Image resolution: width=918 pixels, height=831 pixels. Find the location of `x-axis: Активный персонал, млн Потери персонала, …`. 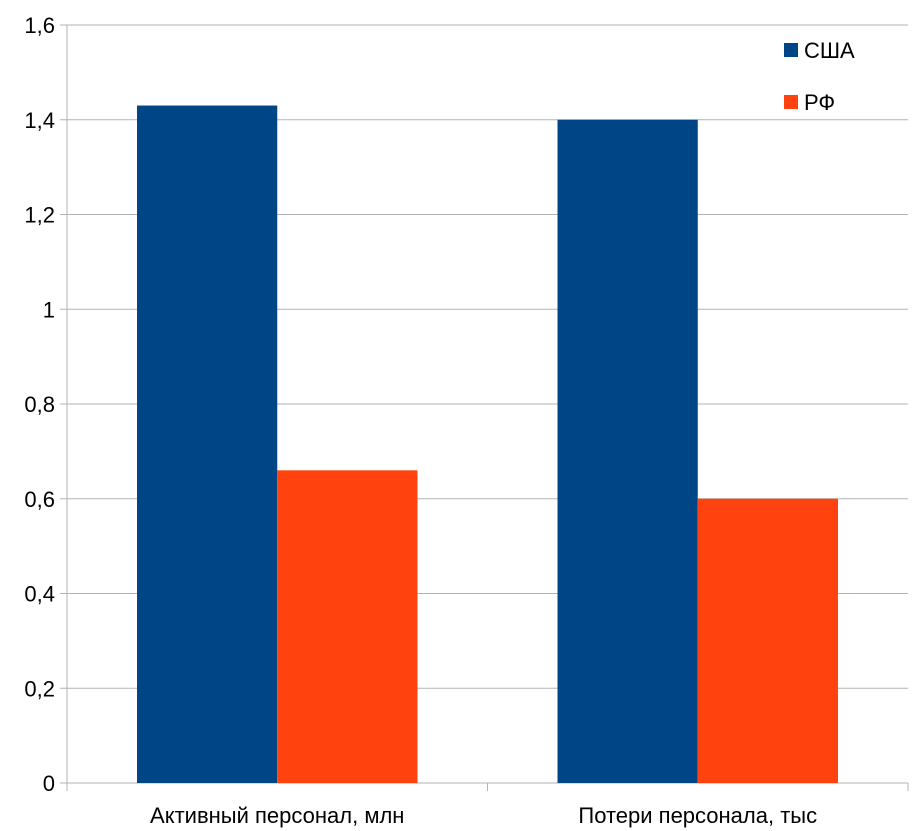

x-axis: Активный персонал, млн Потери персонала, … is located at coordinates (487, 805).